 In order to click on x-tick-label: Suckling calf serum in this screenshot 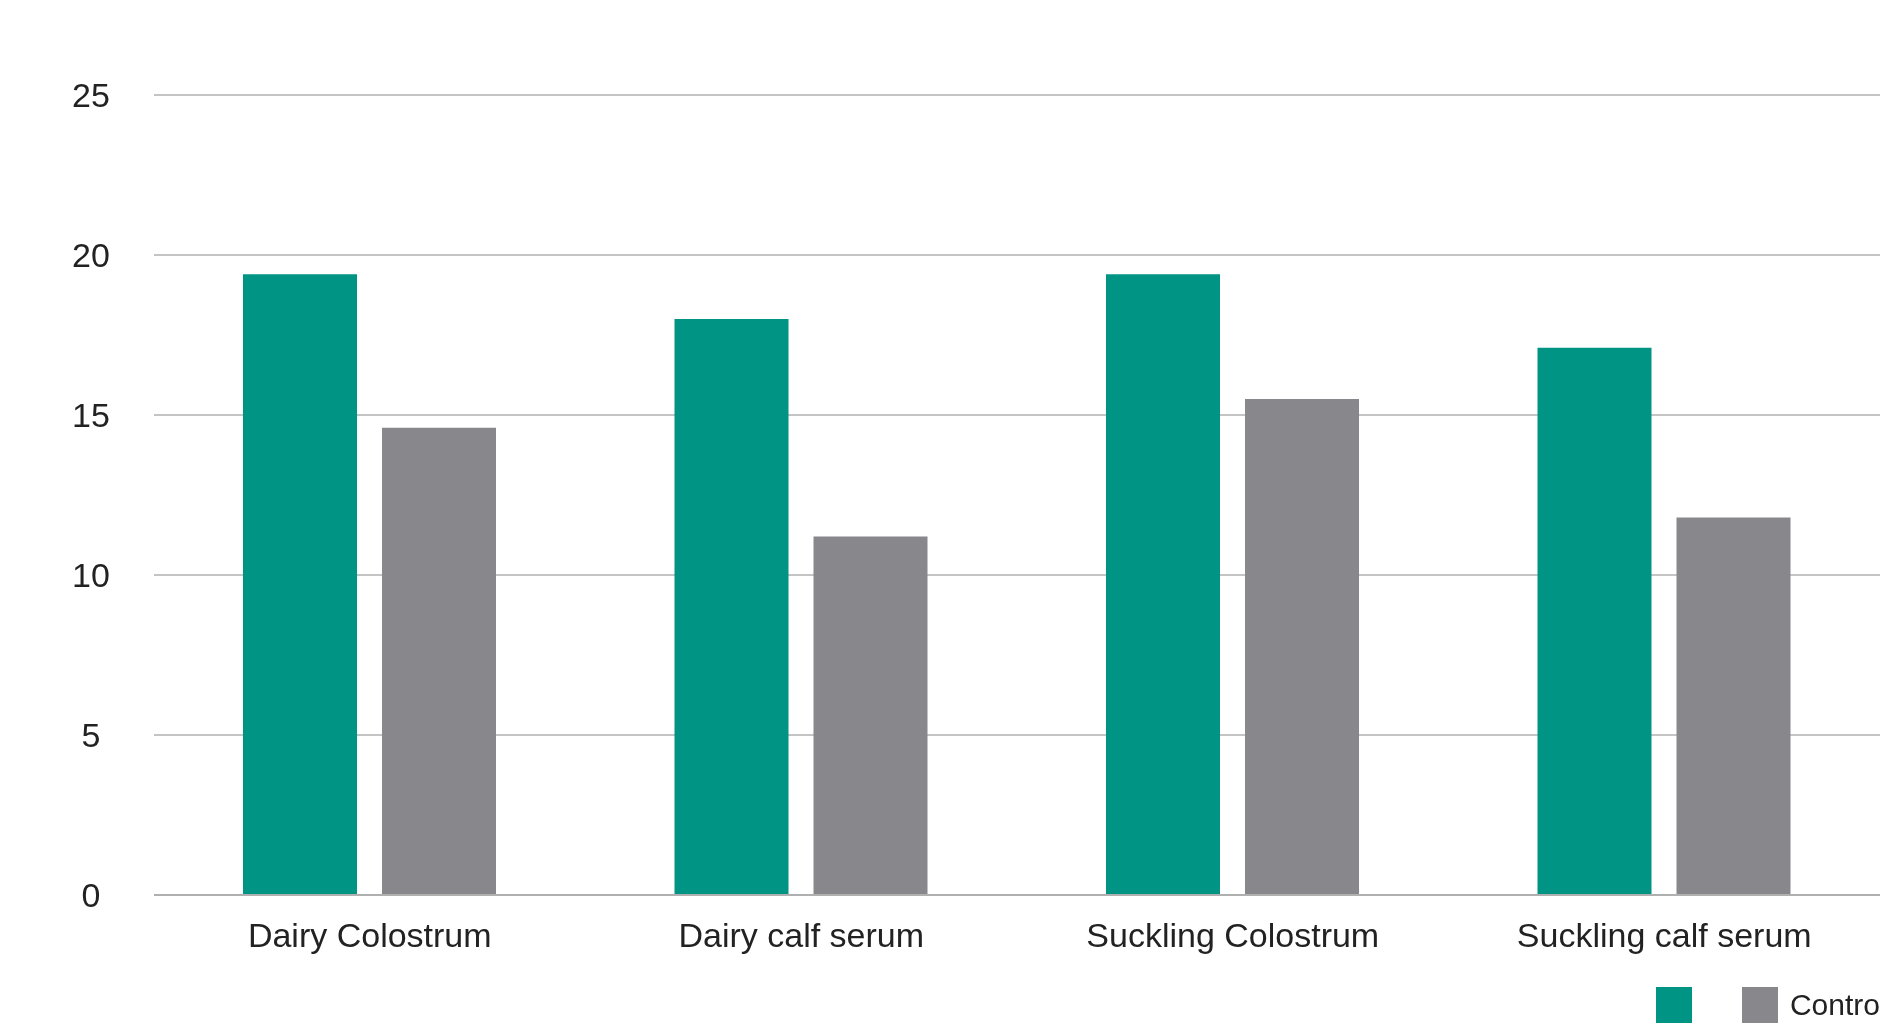, I will do `click(1664, 935)`.